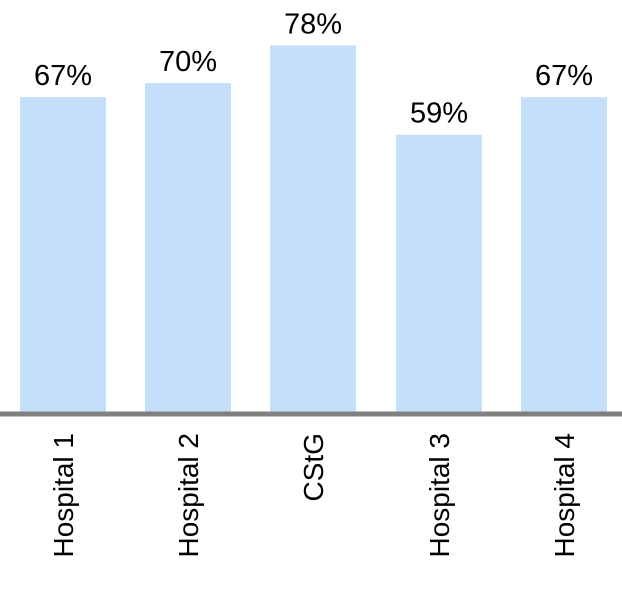 Image resolution: width=622 pixels, height=608 pixels. Describe the element at coordinates (564, 76) in the screenshot. I see `data-label-hospital-4: 67%` at that location.